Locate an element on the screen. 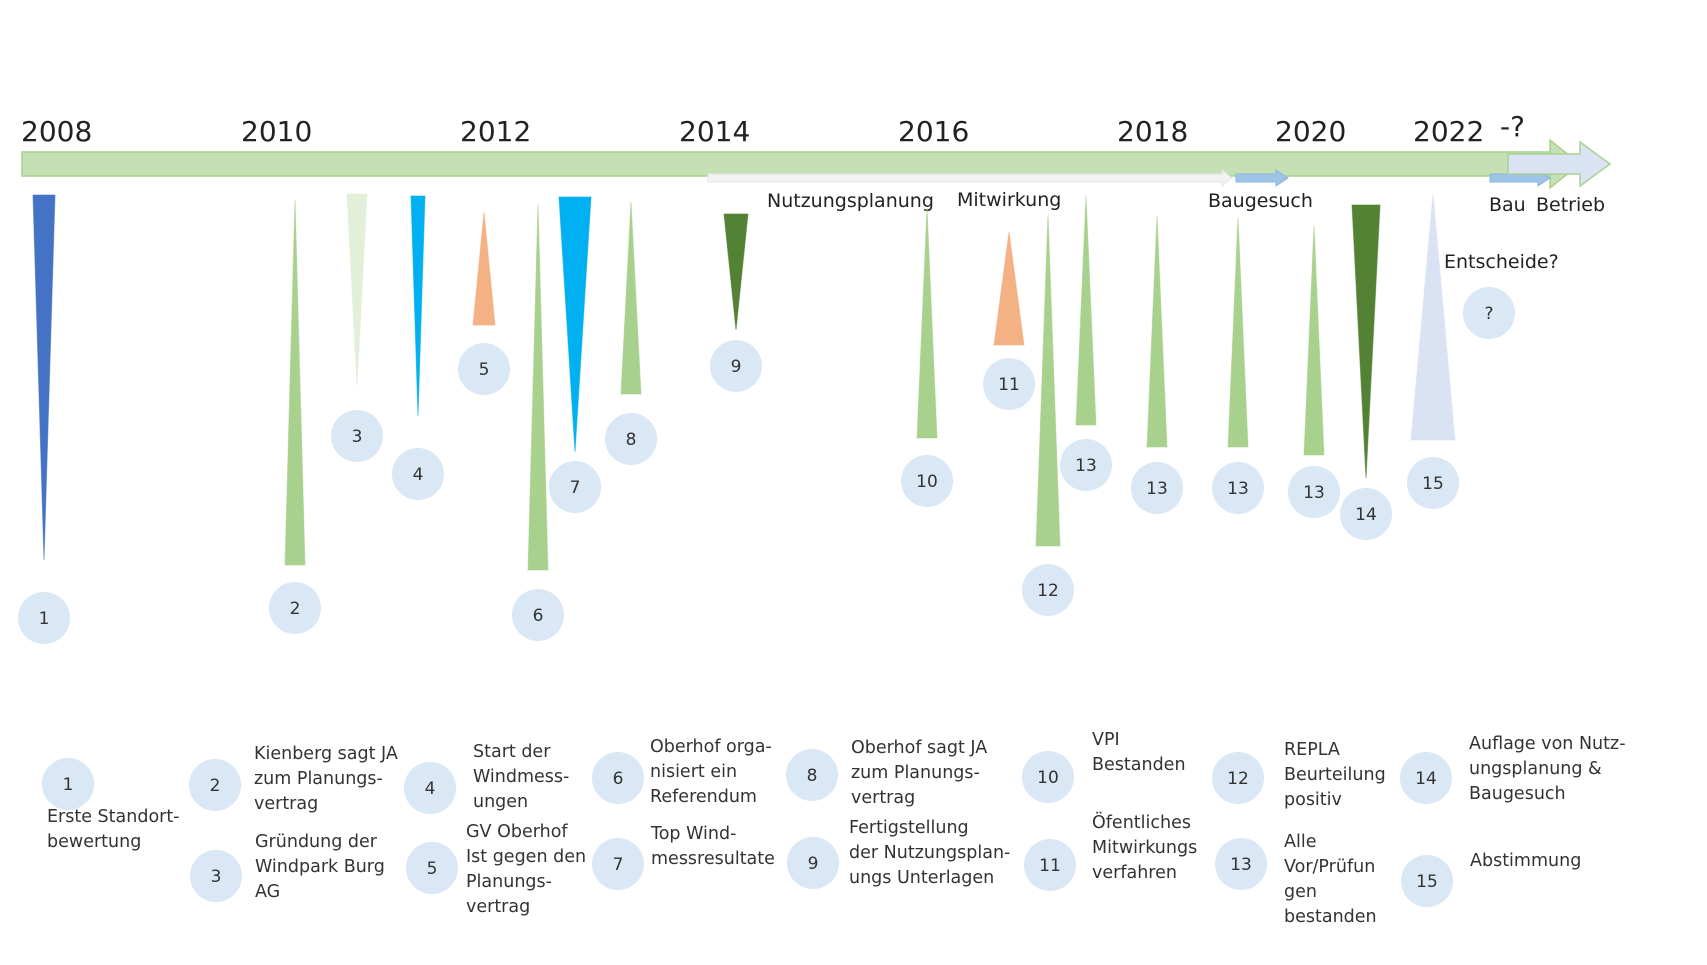  event-15-triangle is located at coordinates (1433, 317).